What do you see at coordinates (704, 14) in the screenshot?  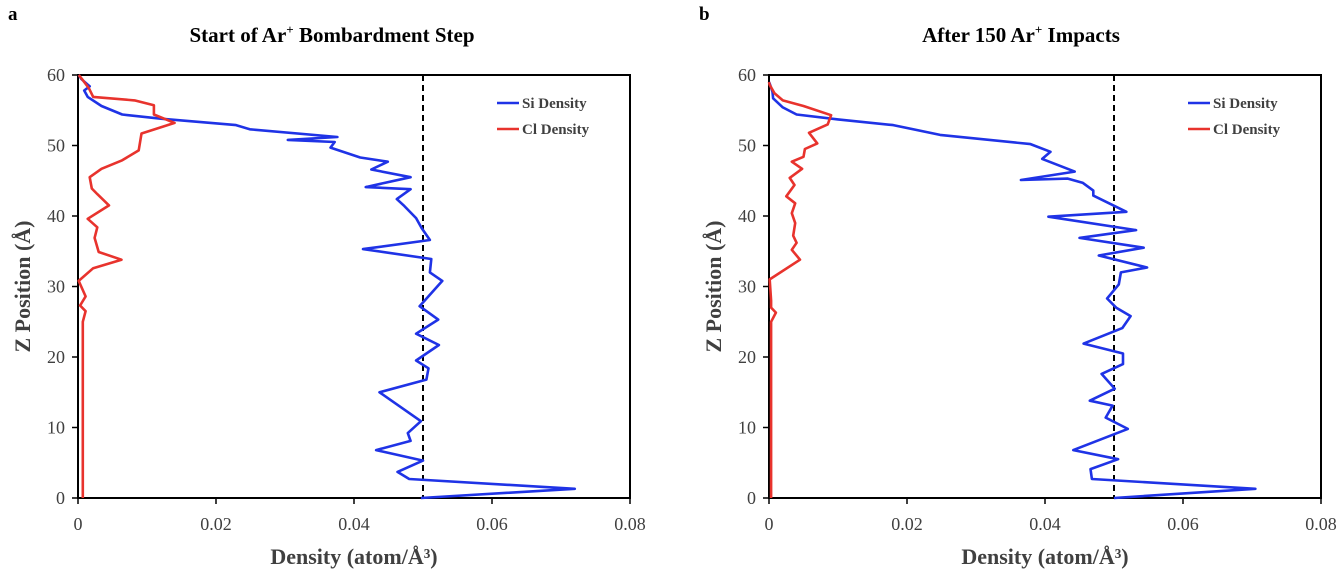 I see `panel-letter: b` at bounding box center [704, 14].